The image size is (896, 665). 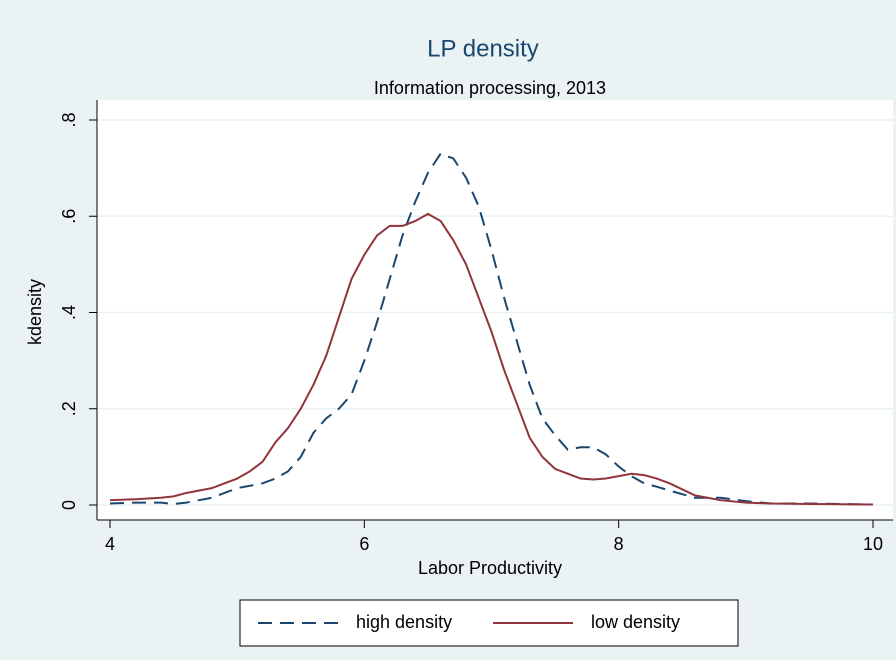 I want to click on x-tick-label: 10, so click(x=873, y=544).